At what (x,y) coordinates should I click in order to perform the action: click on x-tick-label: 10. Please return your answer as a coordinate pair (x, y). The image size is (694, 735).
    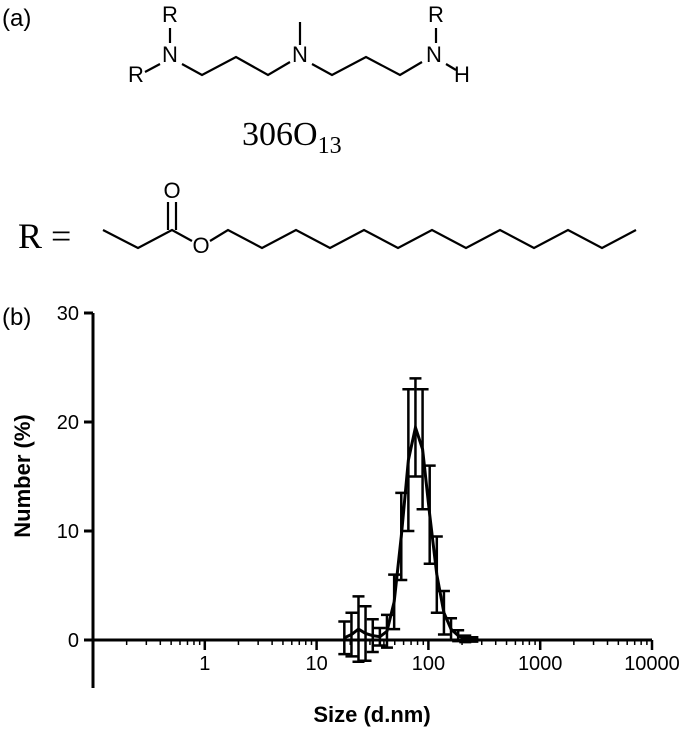
    Looking at the image, I should click on (316, 664).